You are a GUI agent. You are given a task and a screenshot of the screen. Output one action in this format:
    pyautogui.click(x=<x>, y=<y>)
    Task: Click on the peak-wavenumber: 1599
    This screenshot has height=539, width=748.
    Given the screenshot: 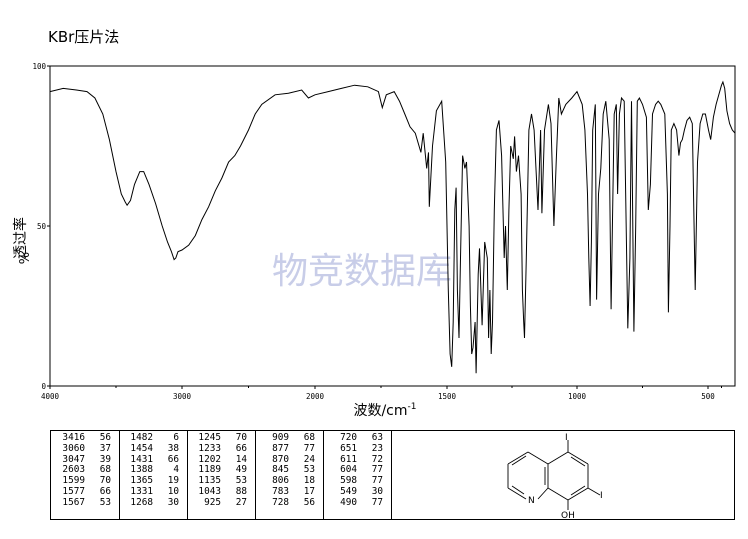 What is the action you would take?
    pyautogui.click(x=73, y=481)
    